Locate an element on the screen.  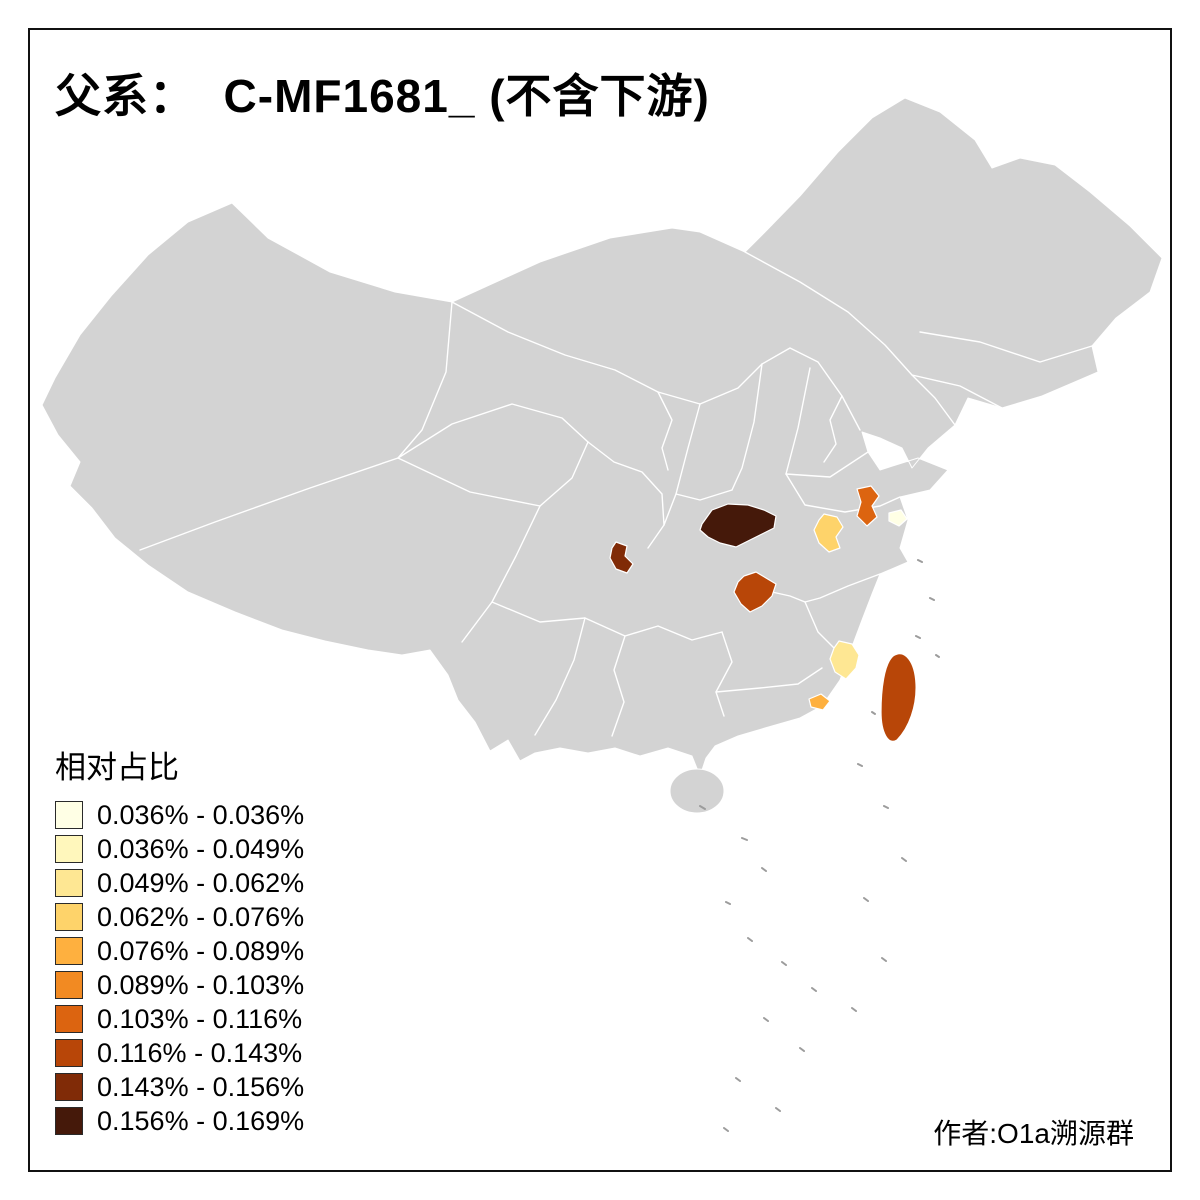
legend-item: 0.116% - 0.143% is located at coordinates (179, 1052).